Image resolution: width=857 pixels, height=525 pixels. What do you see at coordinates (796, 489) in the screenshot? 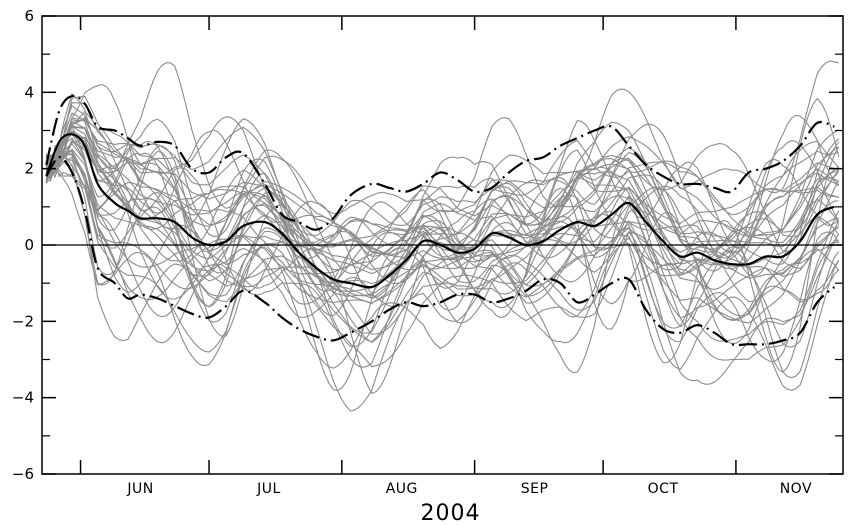
I see `x-month-label: NOV` at bounding box center [796, 489].